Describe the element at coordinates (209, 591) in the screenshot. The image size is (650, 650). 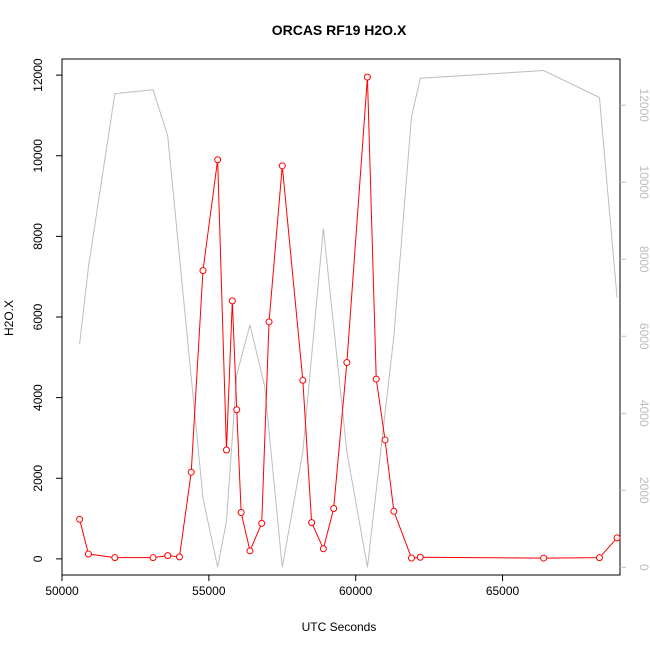
I see `x-tick-label: 55000` at that location.